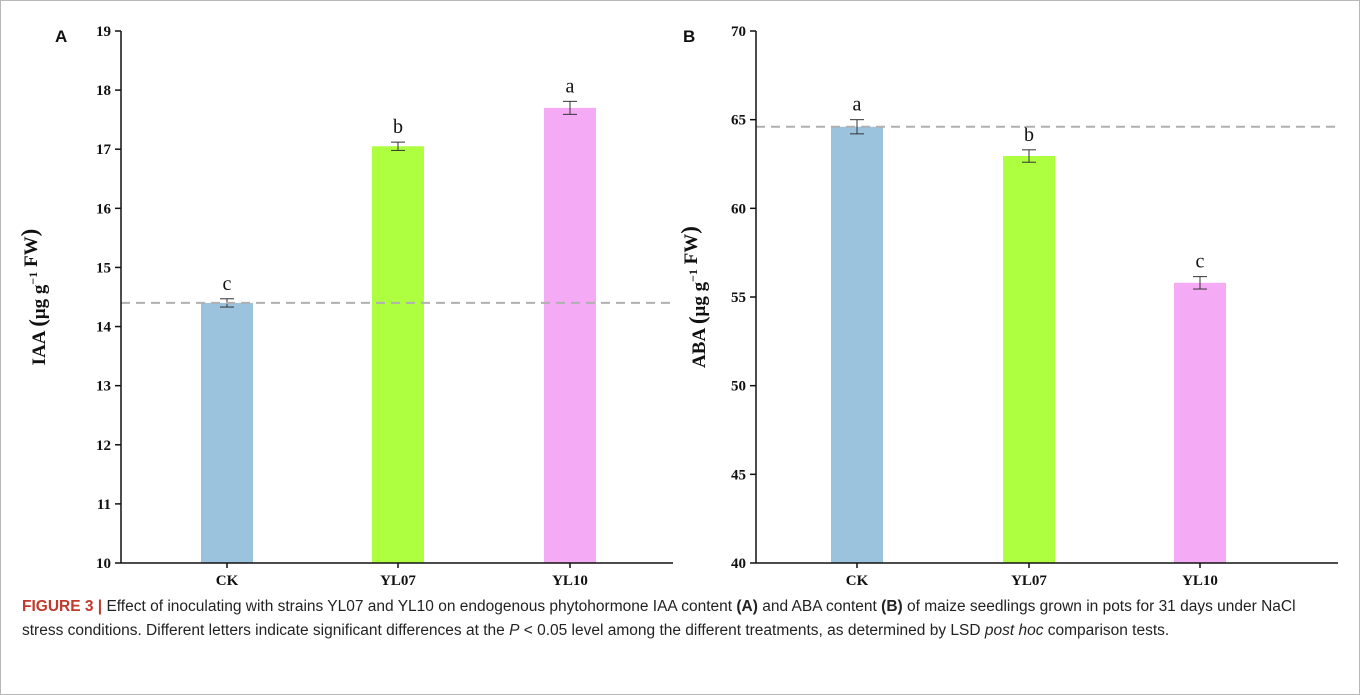  I want to click on panel-b-ytick-label: 55, so click(738, 298).